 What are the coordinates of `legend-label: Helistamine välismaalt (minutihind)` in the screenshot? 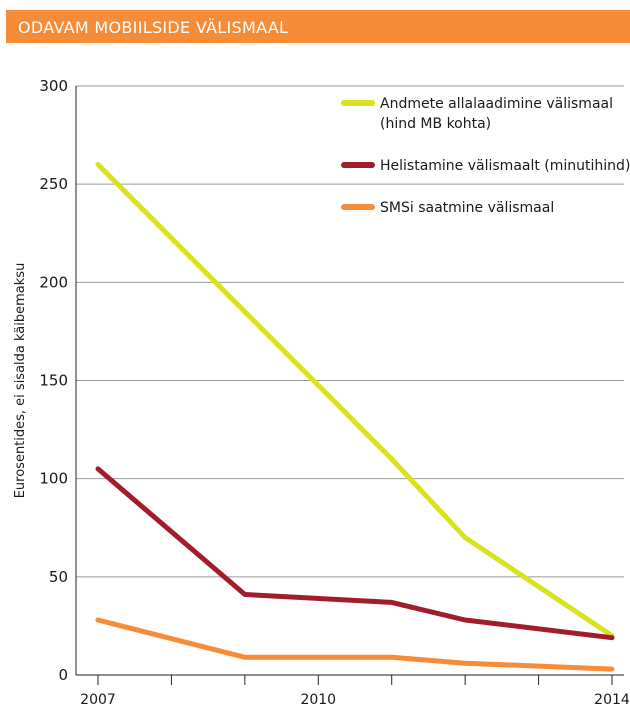 It's located at (505, 166).